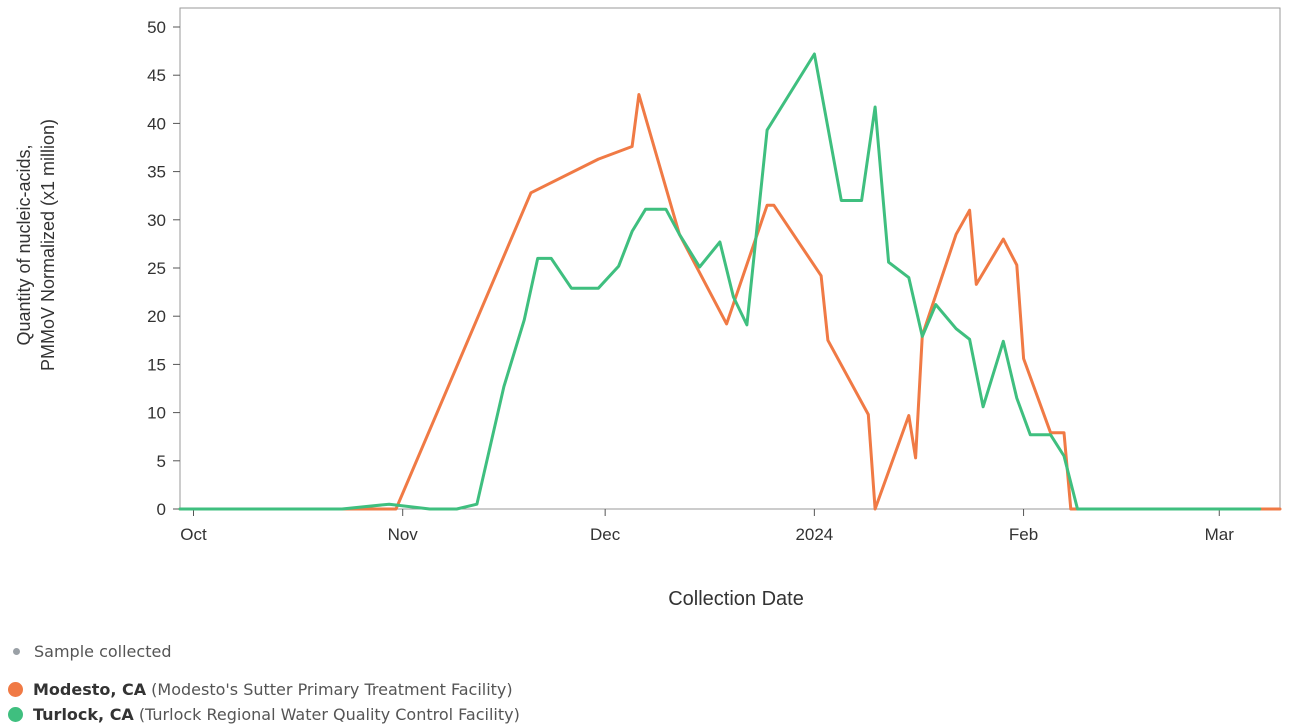  I want to click on x-tick-label: 2024, so click(814, 534).